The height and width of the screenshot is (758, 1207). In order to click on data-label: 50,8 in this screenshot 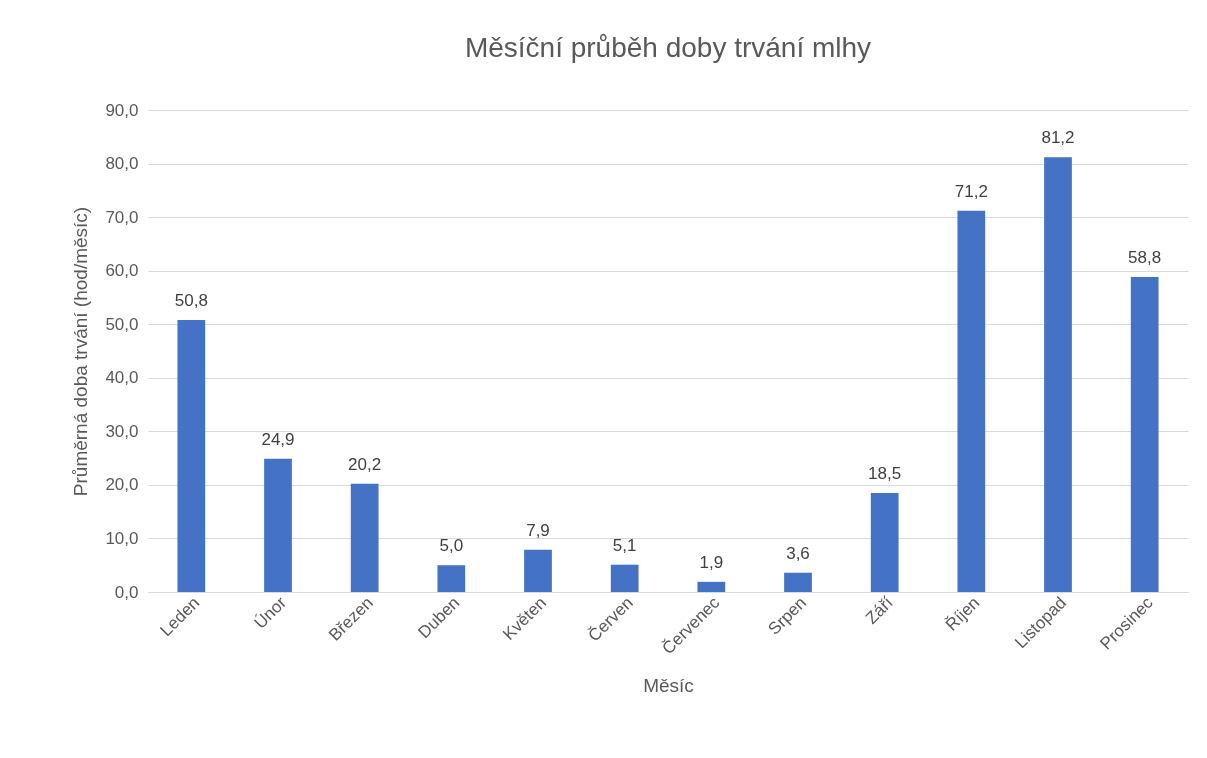, I will do `click(191, 300)`.